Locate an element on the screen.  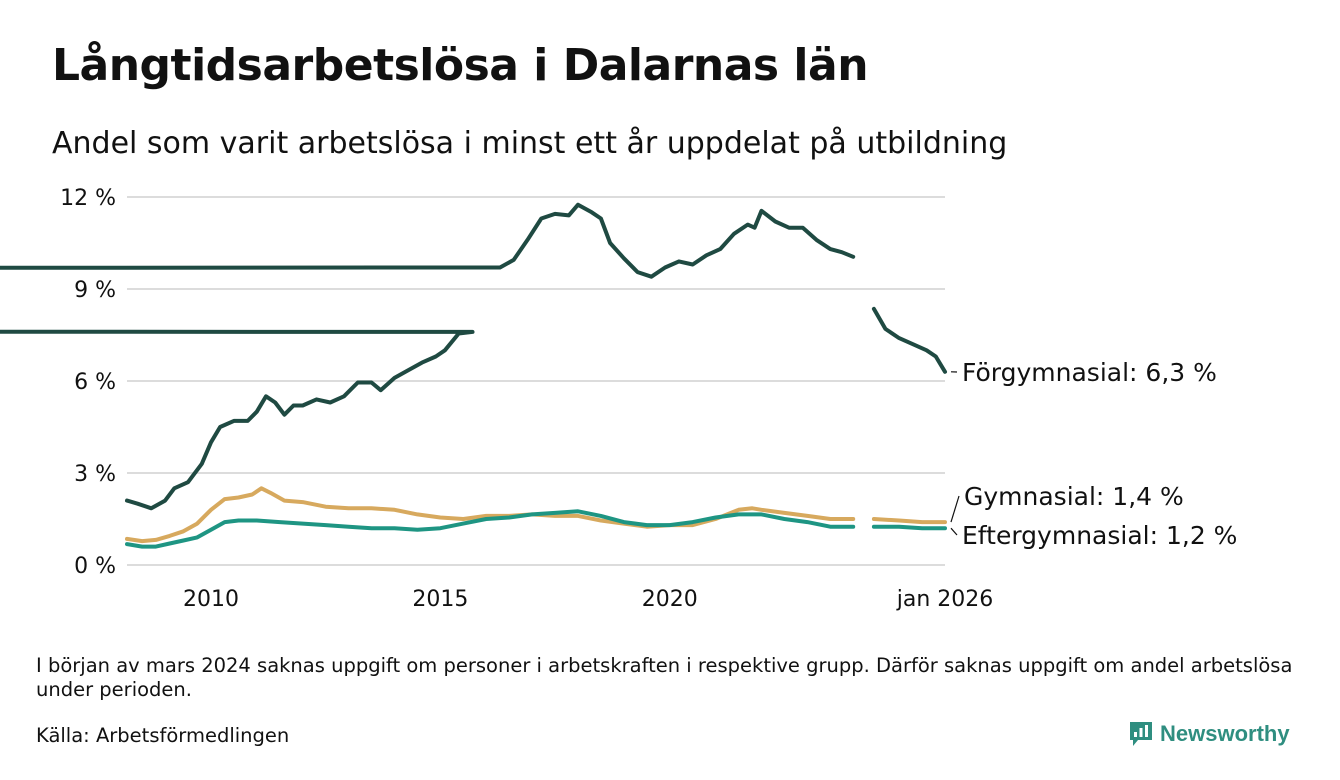
y-tick-label: 0 % is located at coordinates (95, 566).